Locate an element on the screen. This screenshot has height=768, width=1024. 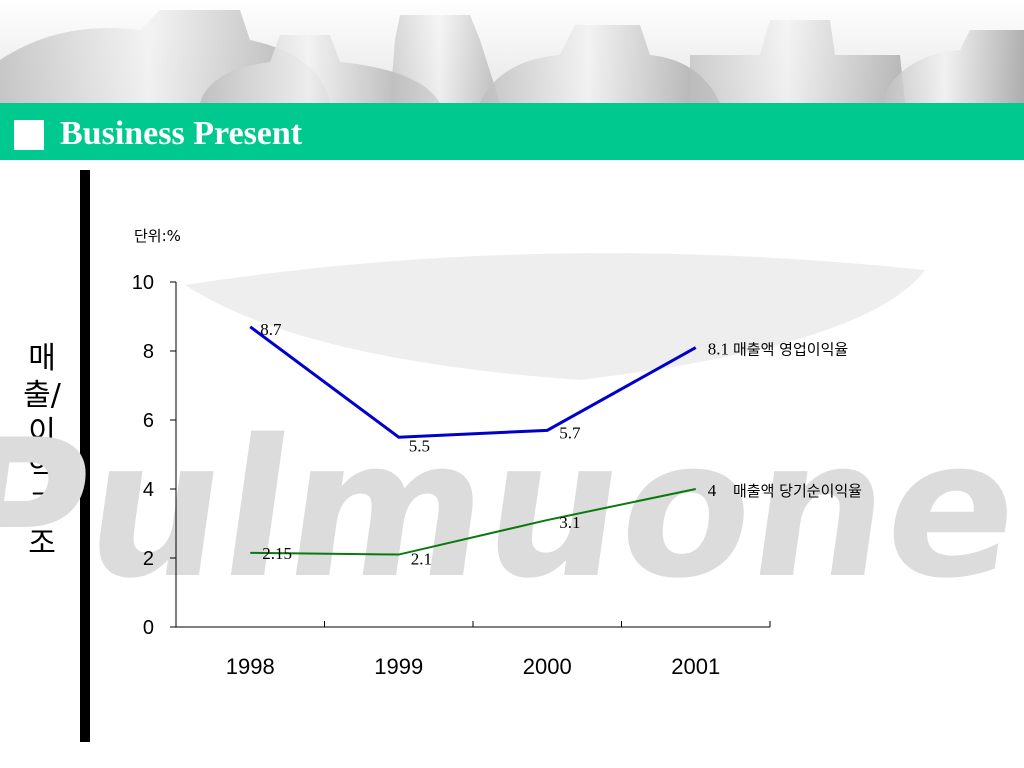
page-title: Business Present is located at coordinates (181, 133).